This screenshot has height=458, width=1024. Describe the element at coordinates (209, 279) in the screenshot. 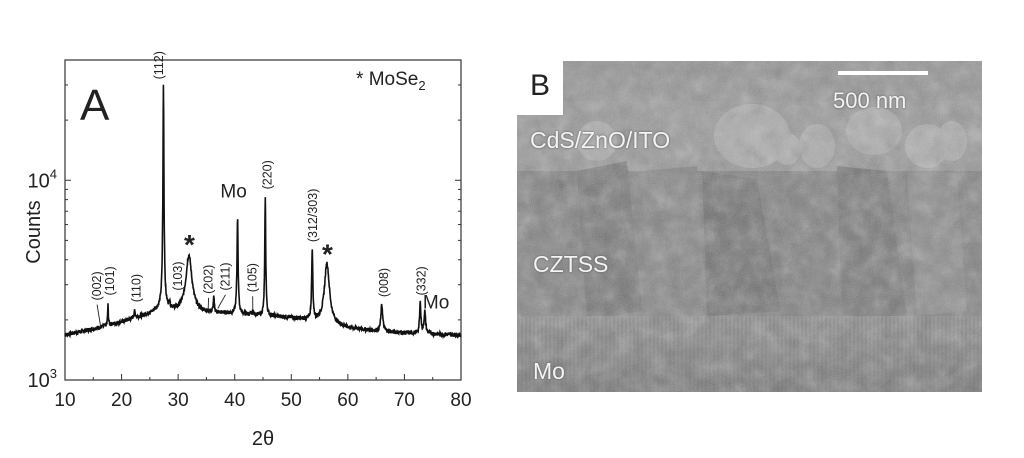

I see `peak-label: (202)` at that location.